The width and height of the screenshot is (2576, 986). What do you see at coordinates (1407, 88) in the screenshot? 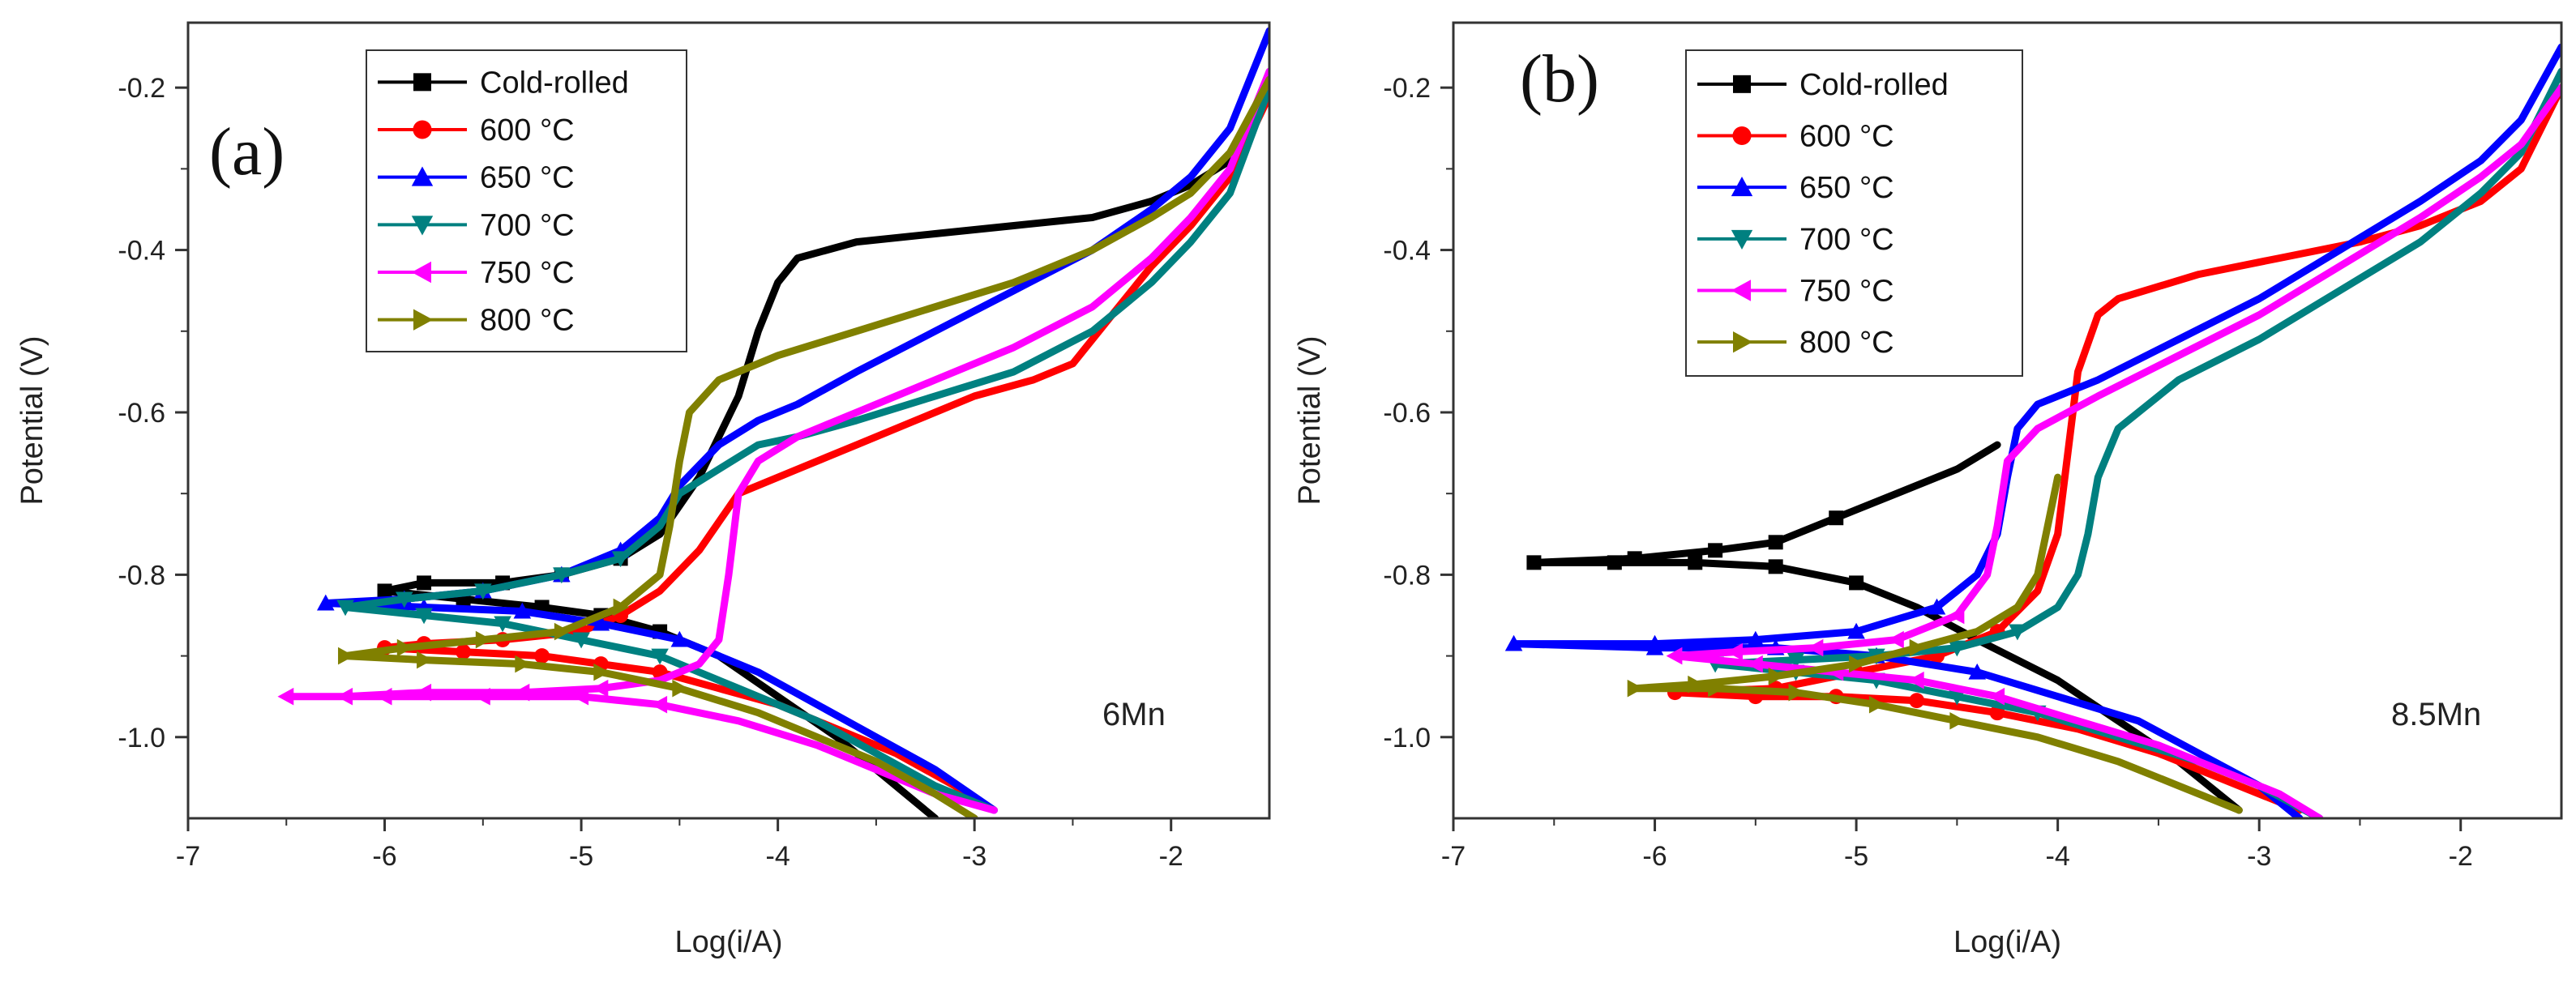
I see `y-tick-label: -0.2` at bounding box center [1407, 88].